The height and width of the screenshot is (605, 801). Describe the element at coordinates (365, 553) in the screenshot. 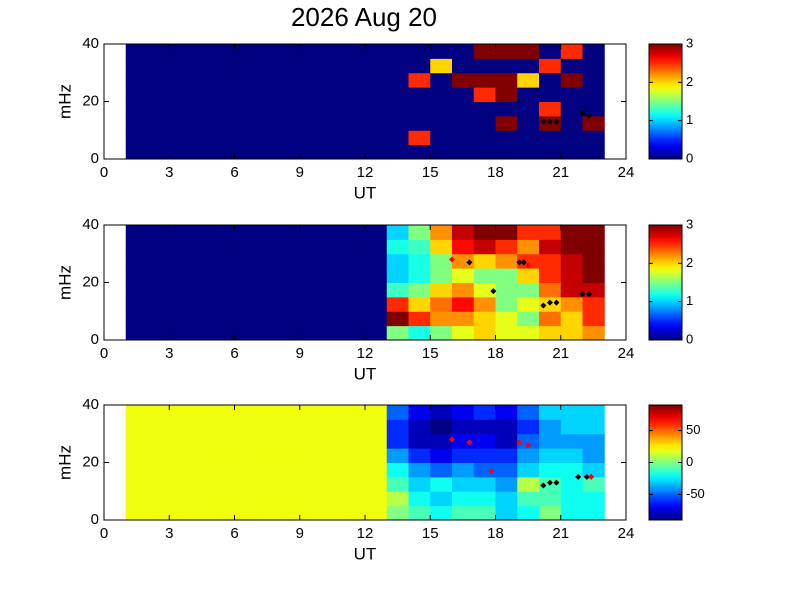

I see `x-axis-label: UT` at that location.